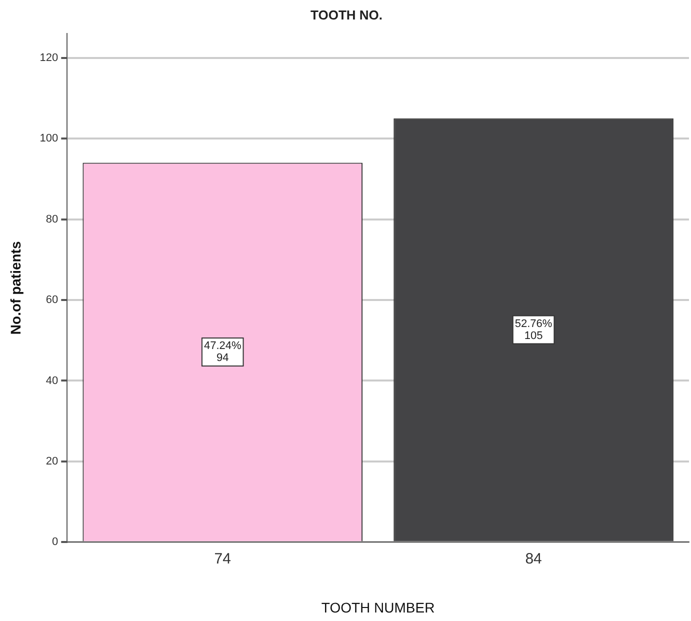 The image size is (691, 621). What do you see at coordinates (49, 58) in the screenshot?
I see `y-tick-label: 120` at bounding box center [49, 58].